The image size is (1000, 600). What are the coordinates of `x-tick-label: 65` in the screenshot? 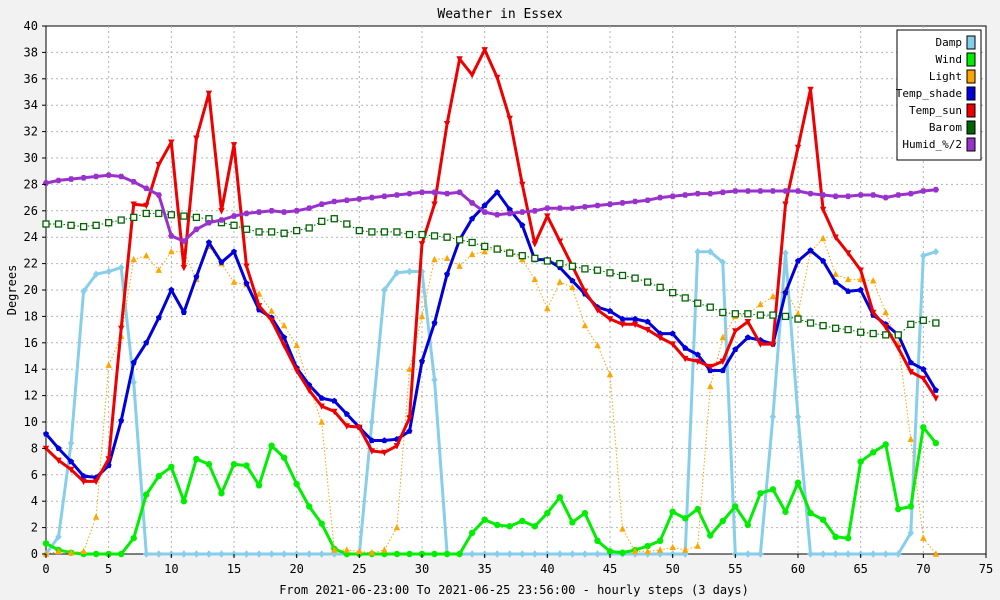 It's located at (860, 569).